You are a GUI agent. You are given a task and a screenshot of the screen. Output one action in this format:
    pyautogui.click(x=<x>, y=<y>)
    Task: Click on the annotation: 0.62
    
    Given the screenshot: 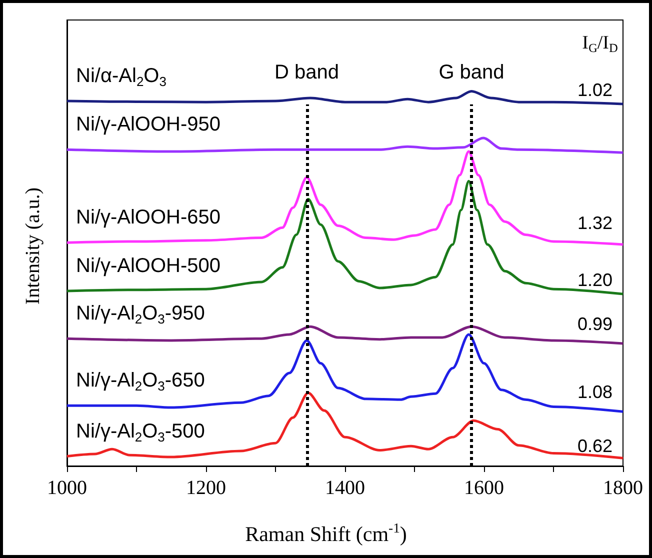 What is the action you would take?
    pyautogui.click(x=595, y=446)
    